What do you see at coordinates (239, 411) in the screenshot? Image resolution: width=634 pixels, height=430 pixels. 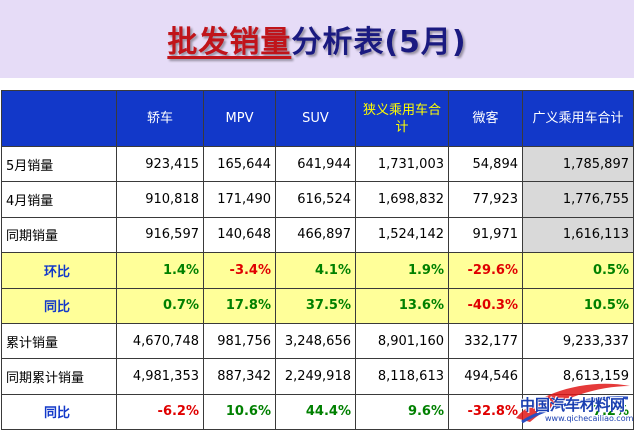 I see `table-cell: 10.6%` at bounding box center [239, 411].